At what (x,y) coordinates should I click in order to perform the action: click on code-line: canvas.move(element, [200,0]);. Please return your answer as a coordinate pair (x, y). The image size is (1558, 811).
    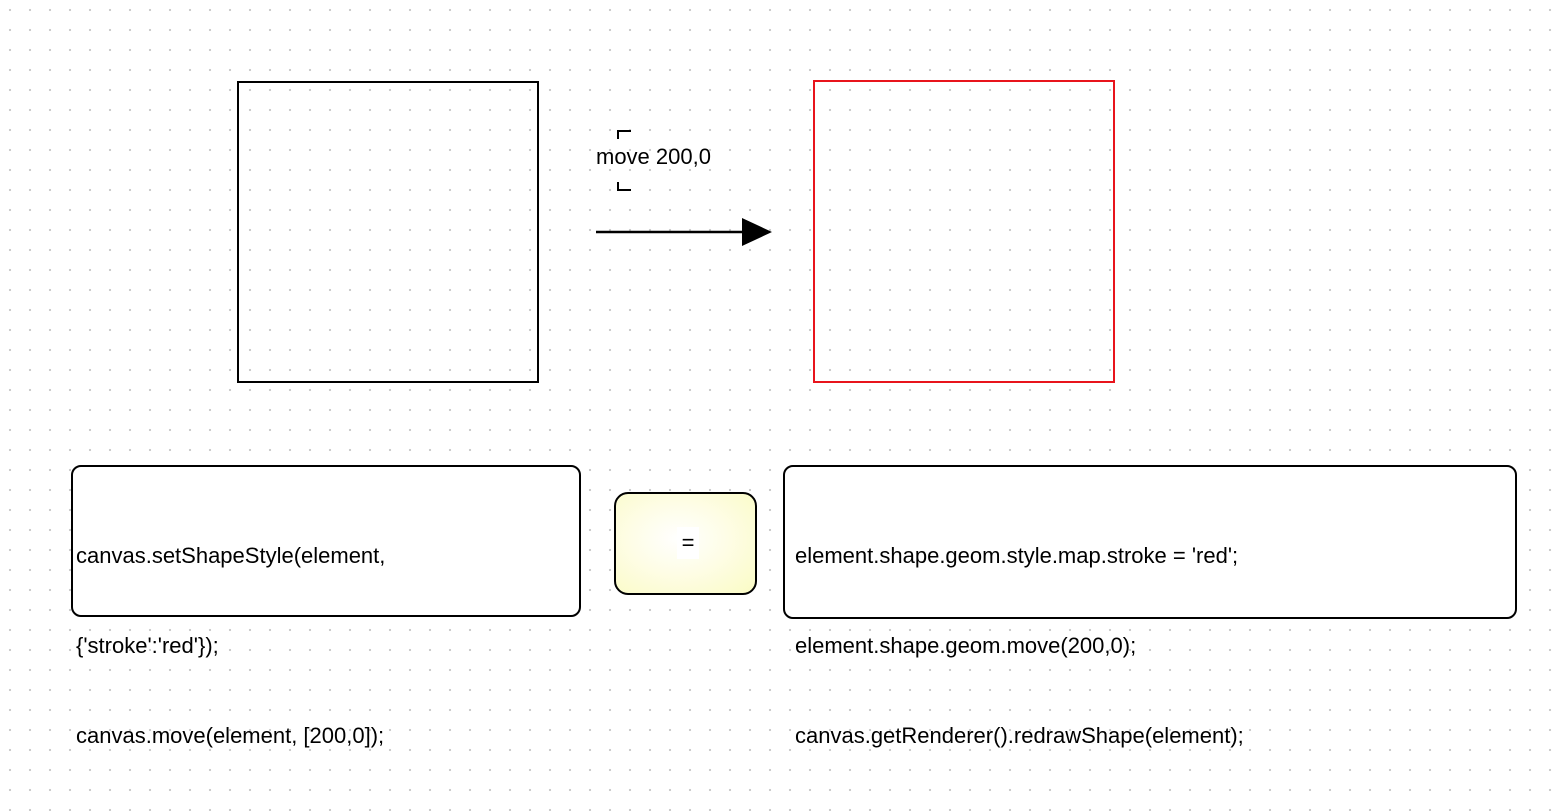
    Looking at the image, I should click on (230, 735).